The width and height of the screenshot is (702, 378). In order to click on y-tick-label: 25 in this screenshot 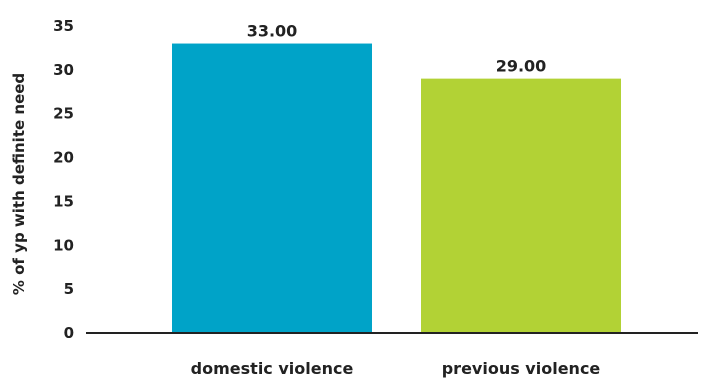, I will do `click(63, 114)`.